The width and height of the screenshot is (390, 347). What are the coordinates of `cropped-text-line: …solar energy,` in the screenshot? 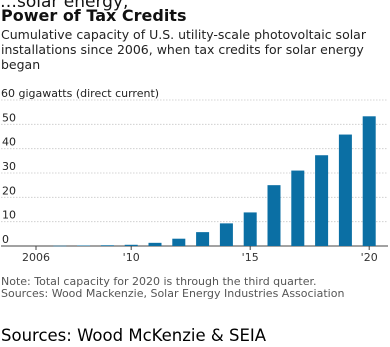 It's located at (64, 6).